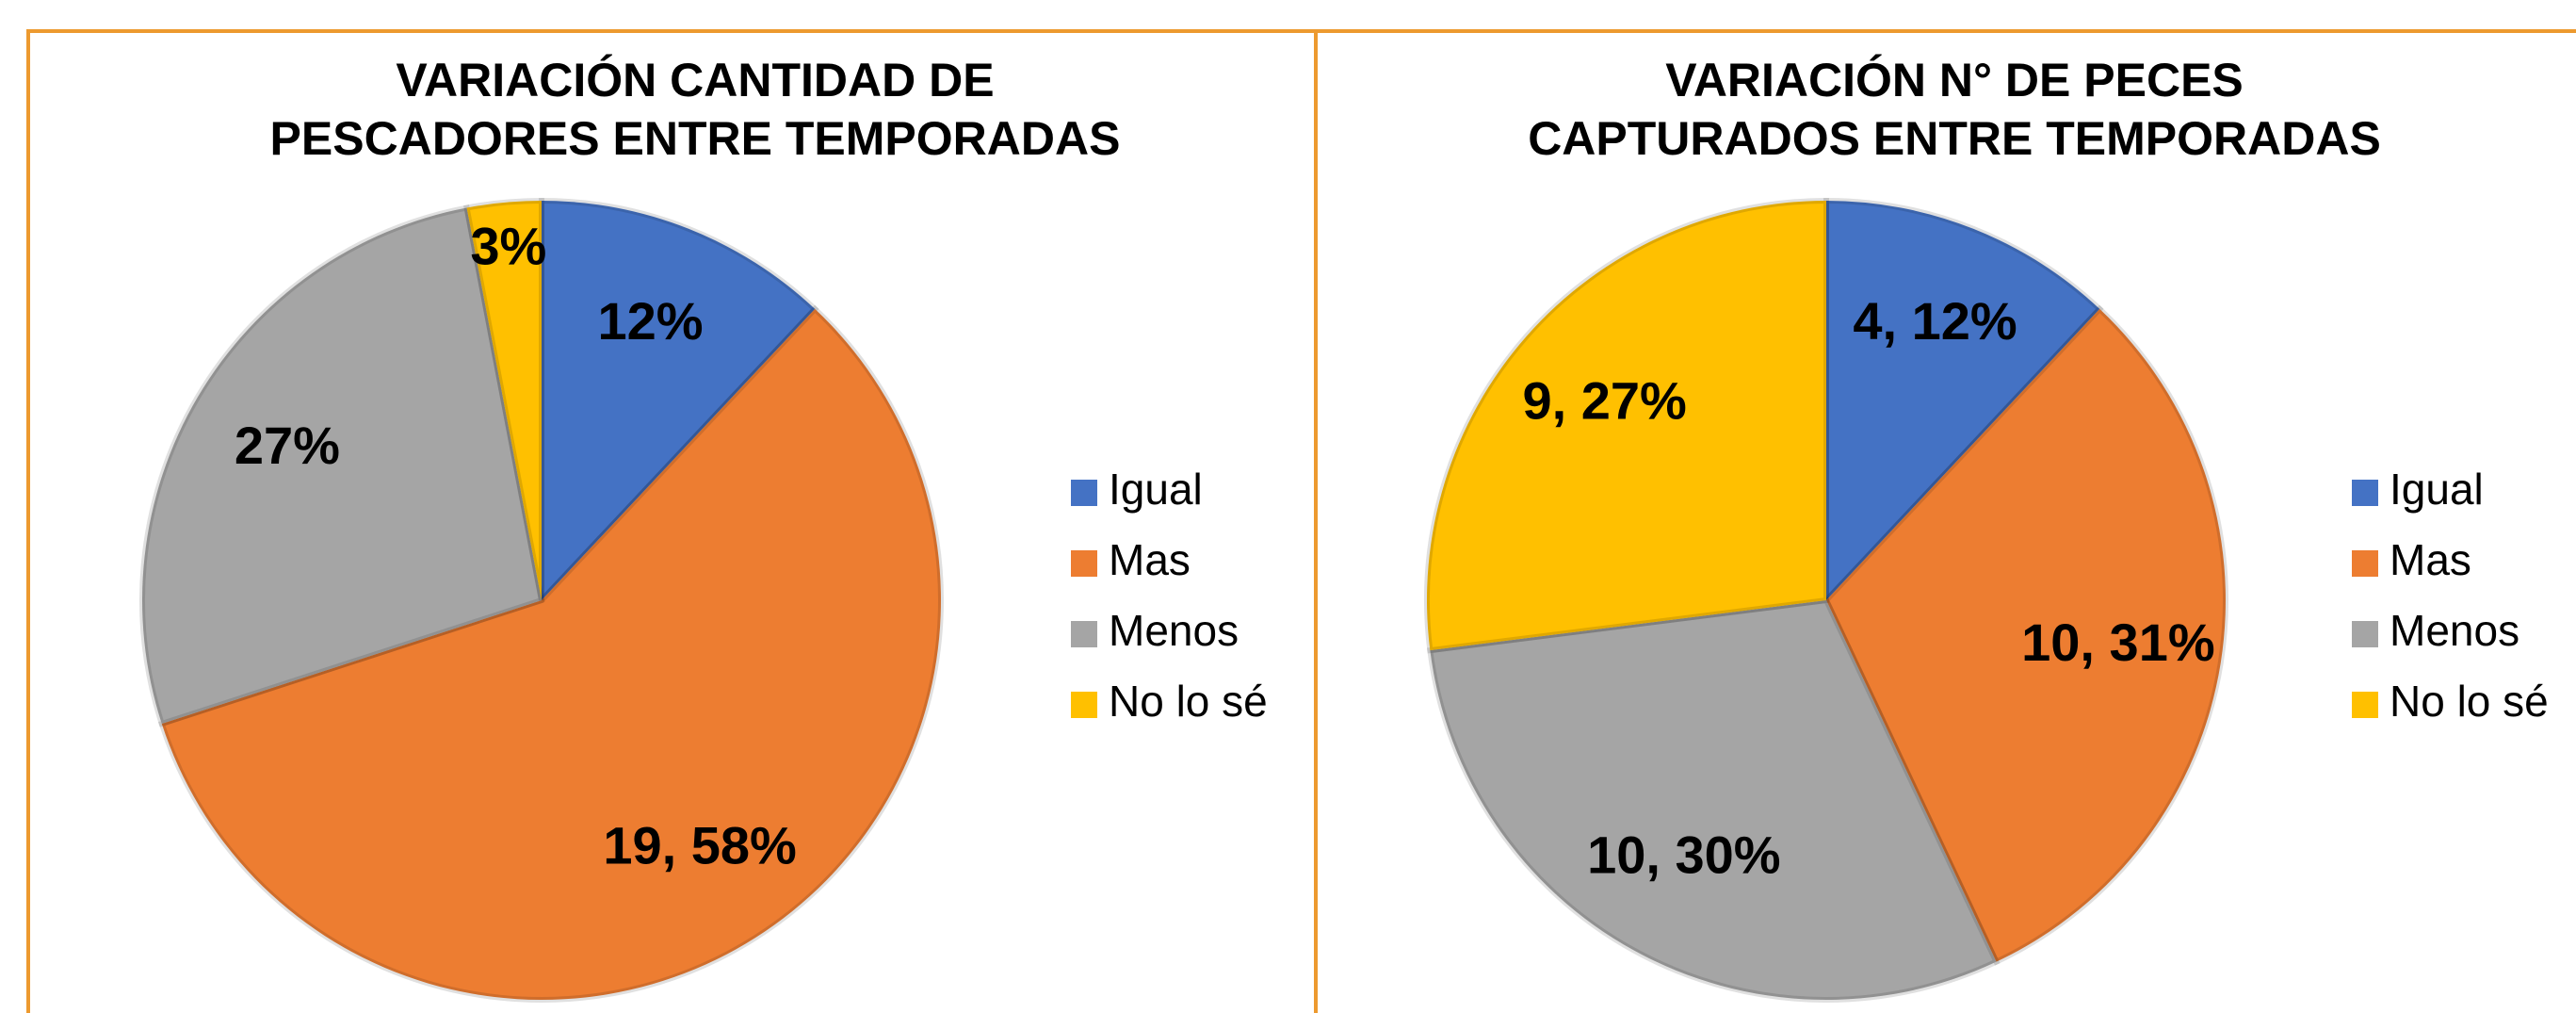 This screenshot has height=1013, width=2576. Describe the element at coordinates (1684, 855) in the screenshot. I see `data-label: 10, 30%` at that location.